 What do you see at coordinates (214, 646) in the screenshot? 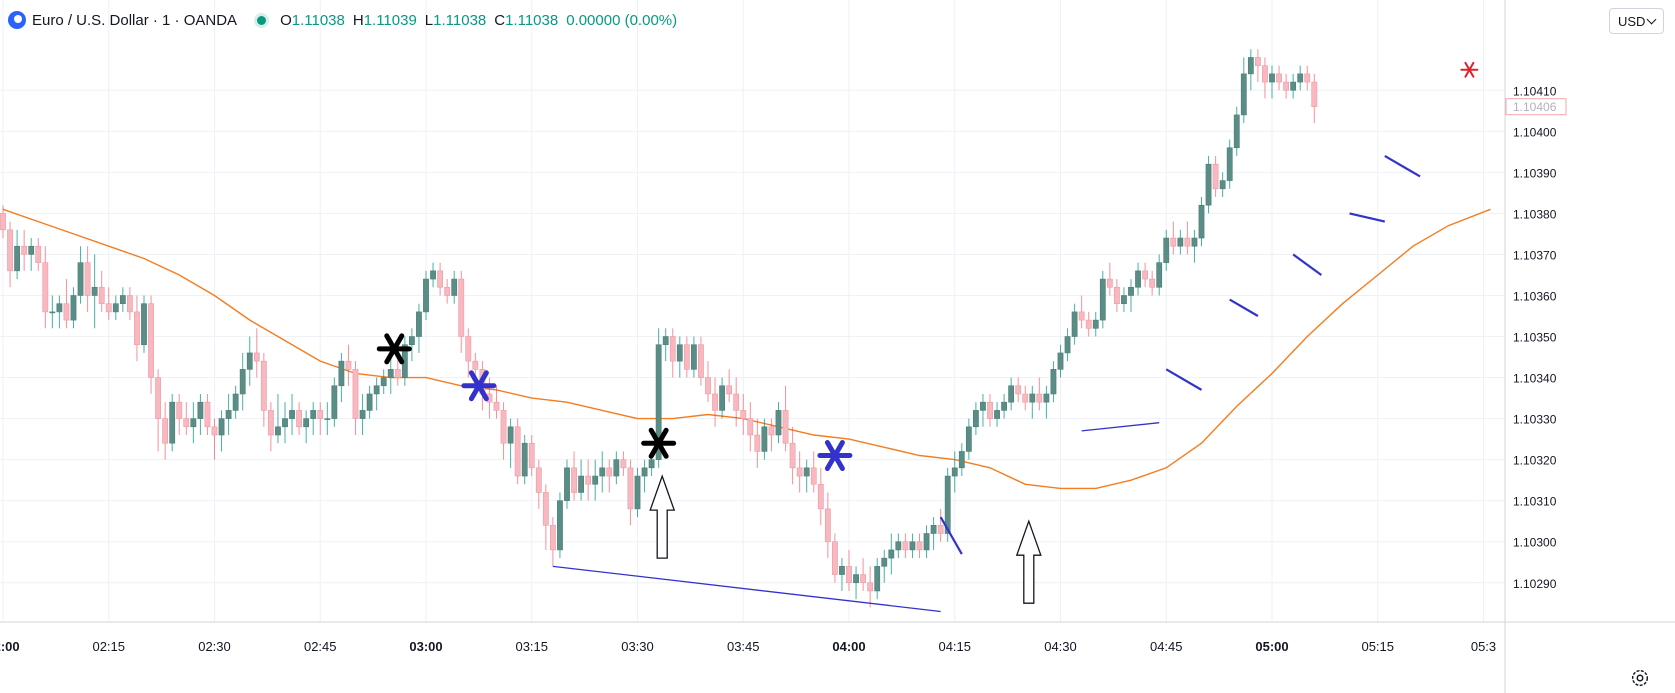
I see `time-tick-label: 02:30` at bounding box center [214, 646].